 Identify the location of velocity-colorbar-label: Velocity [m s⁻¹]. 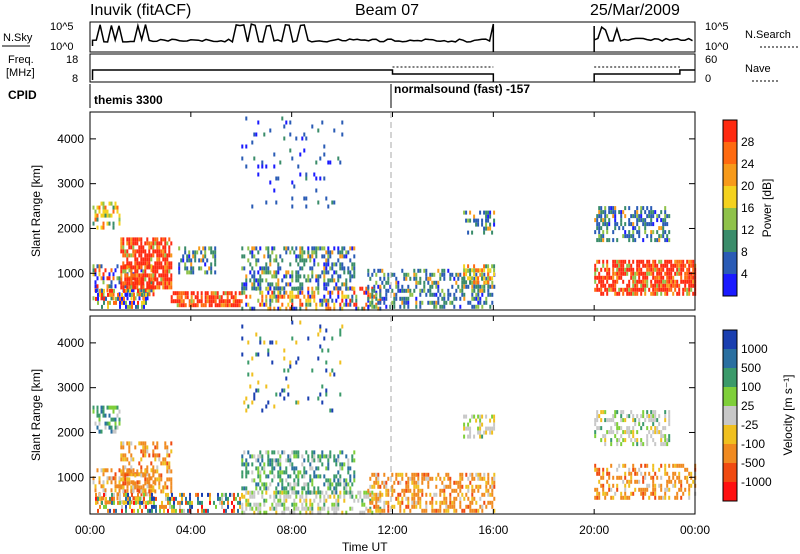
(788, 414).